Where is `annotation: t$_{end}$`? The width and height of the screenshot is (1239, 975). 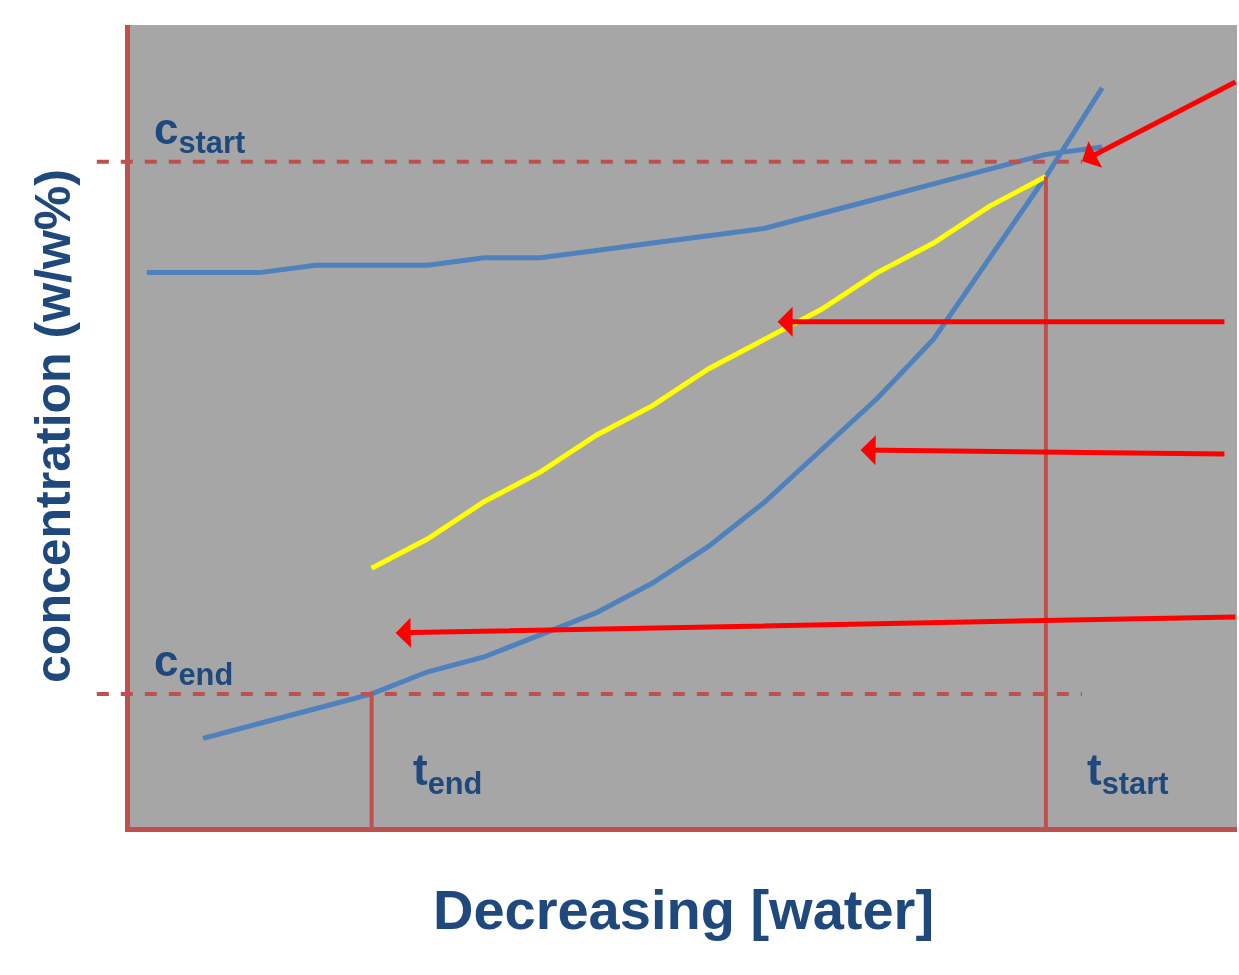 annotation: t$_{end}$ is located at coordinates (448, 773).